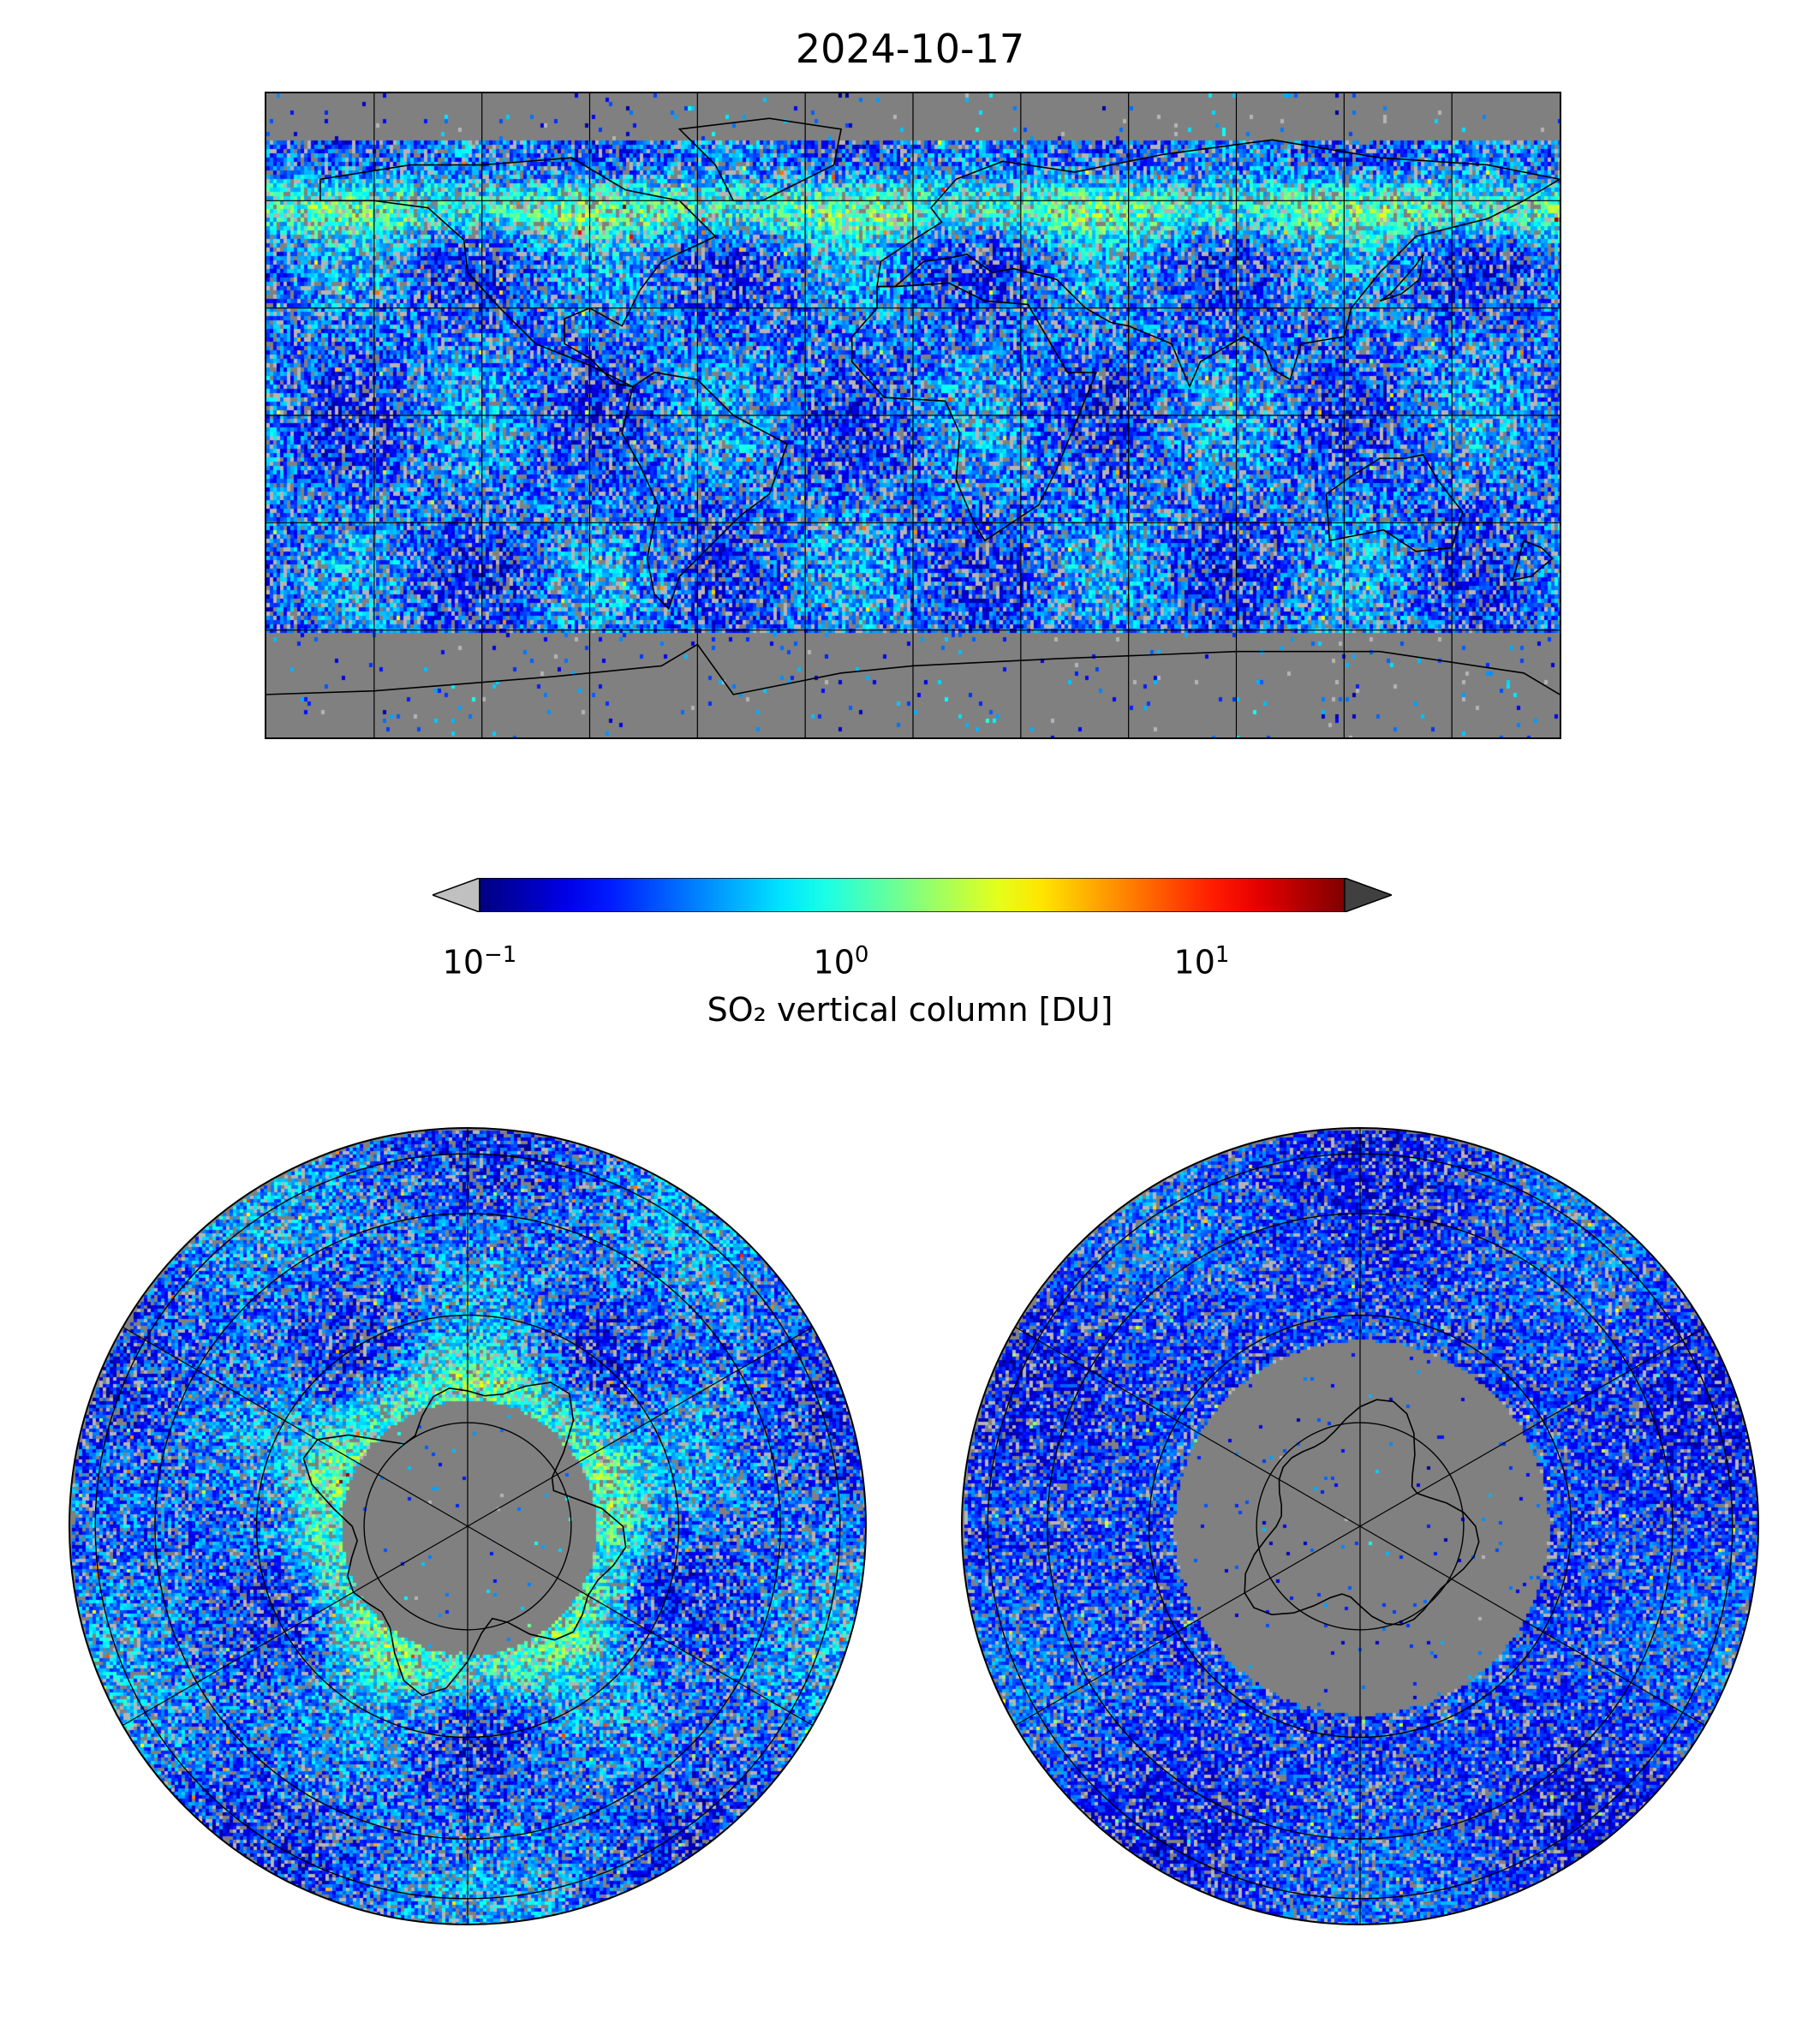  I want to click on colorbar-gradient, so click(912, 895).